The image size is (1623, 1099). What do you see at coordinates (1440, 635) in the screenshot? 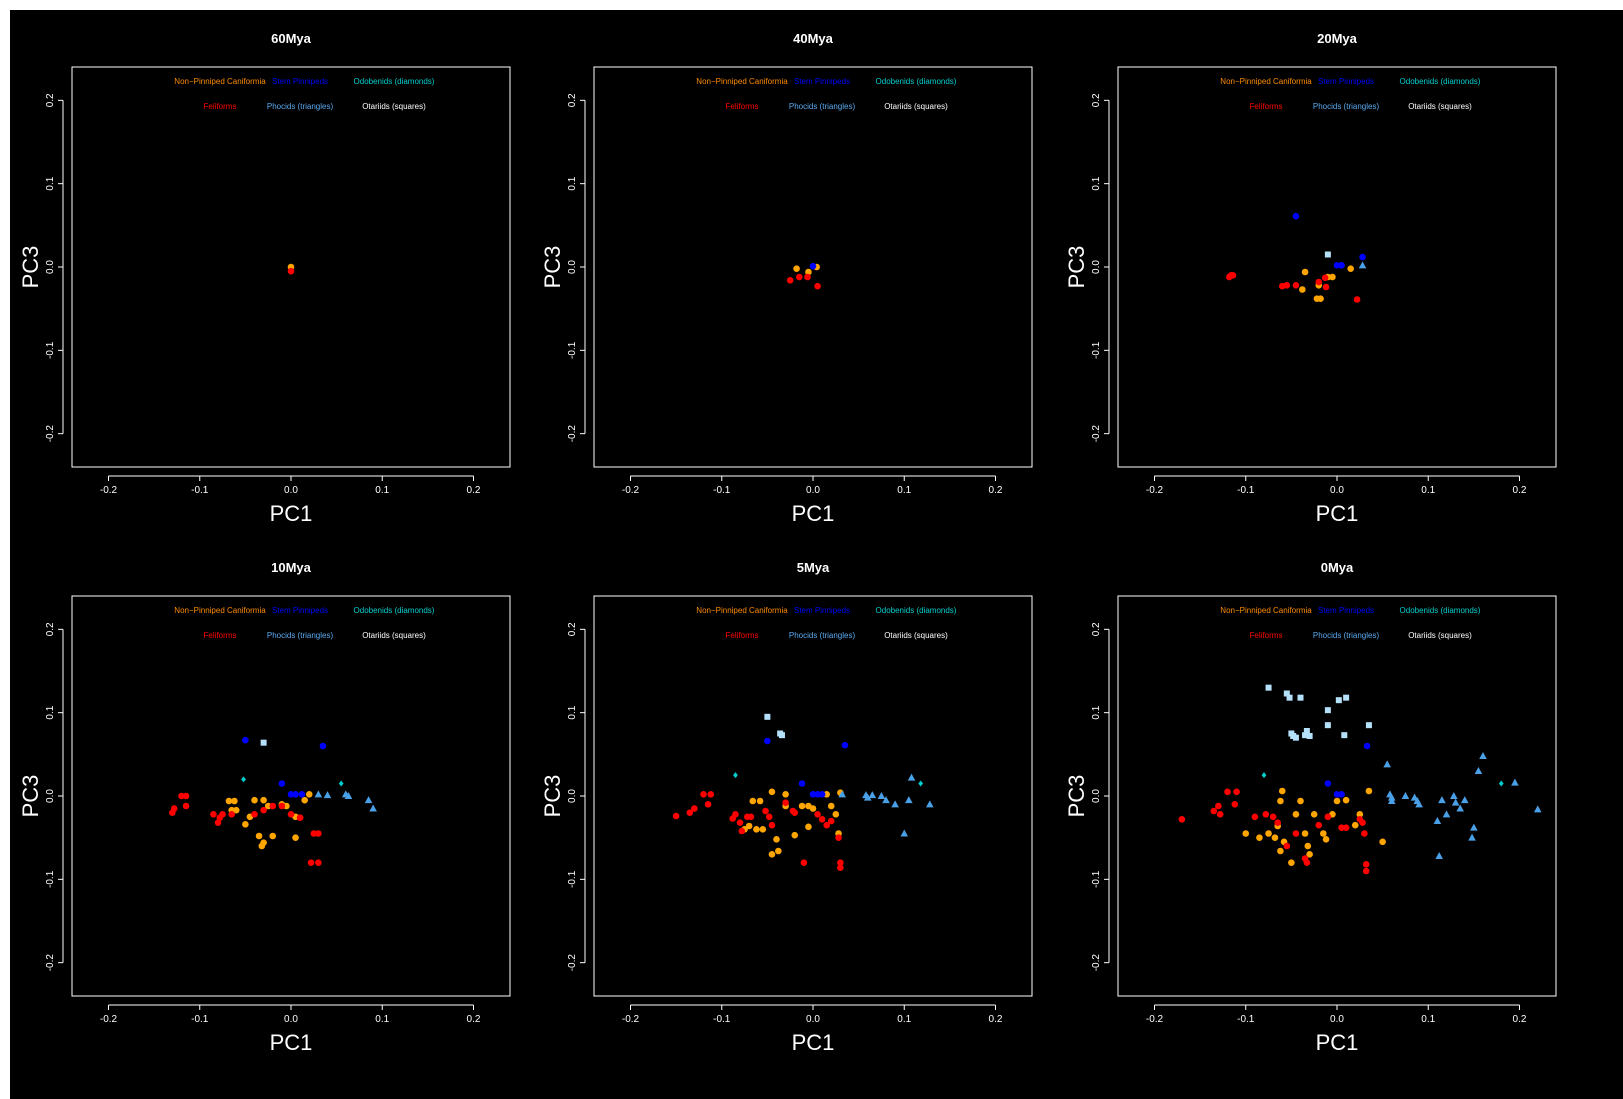
I see `legend-entry: Otariids (squares)` at bounding box center [1440, 635].